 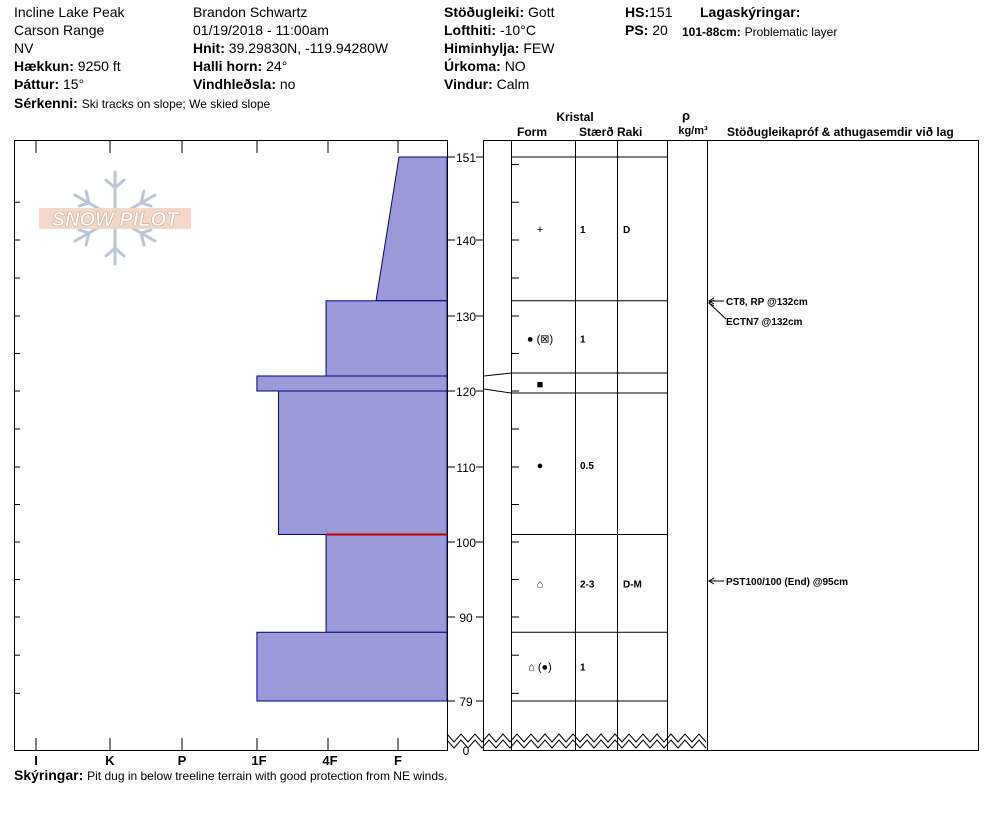 What do you see at coordinates (209, 48) in the screenshot?
I see `coords-label: Hnit:` at bounding box center [209, 48].